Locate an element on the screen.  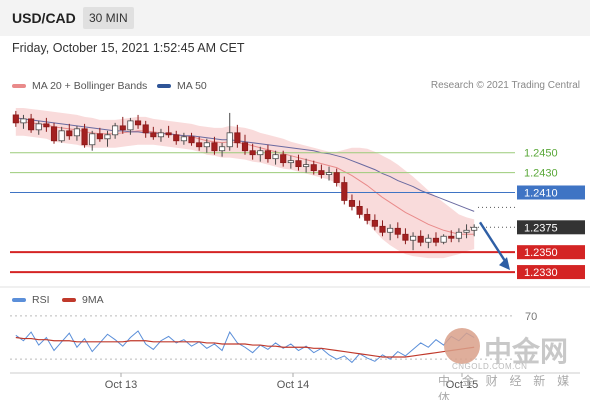
rsi-legend: RSI is located at coordinates (31, 300).